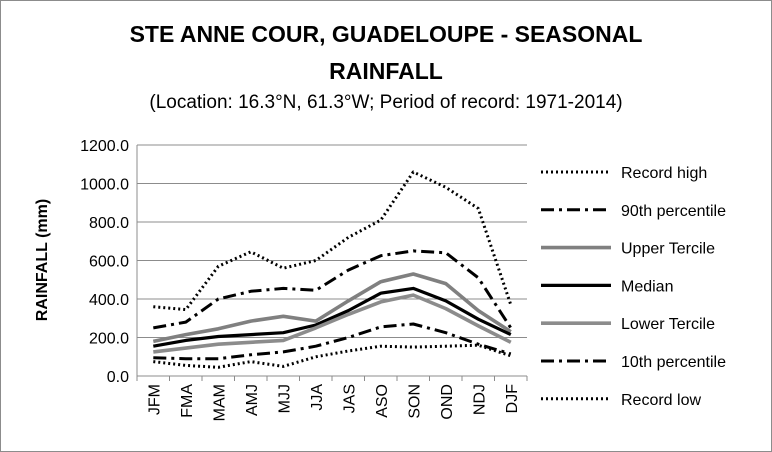 The image size is (772, 452). Describe the element at coordinates (673, 211) in the screenshot. I see `legend-label: 90th percentile` at that location.